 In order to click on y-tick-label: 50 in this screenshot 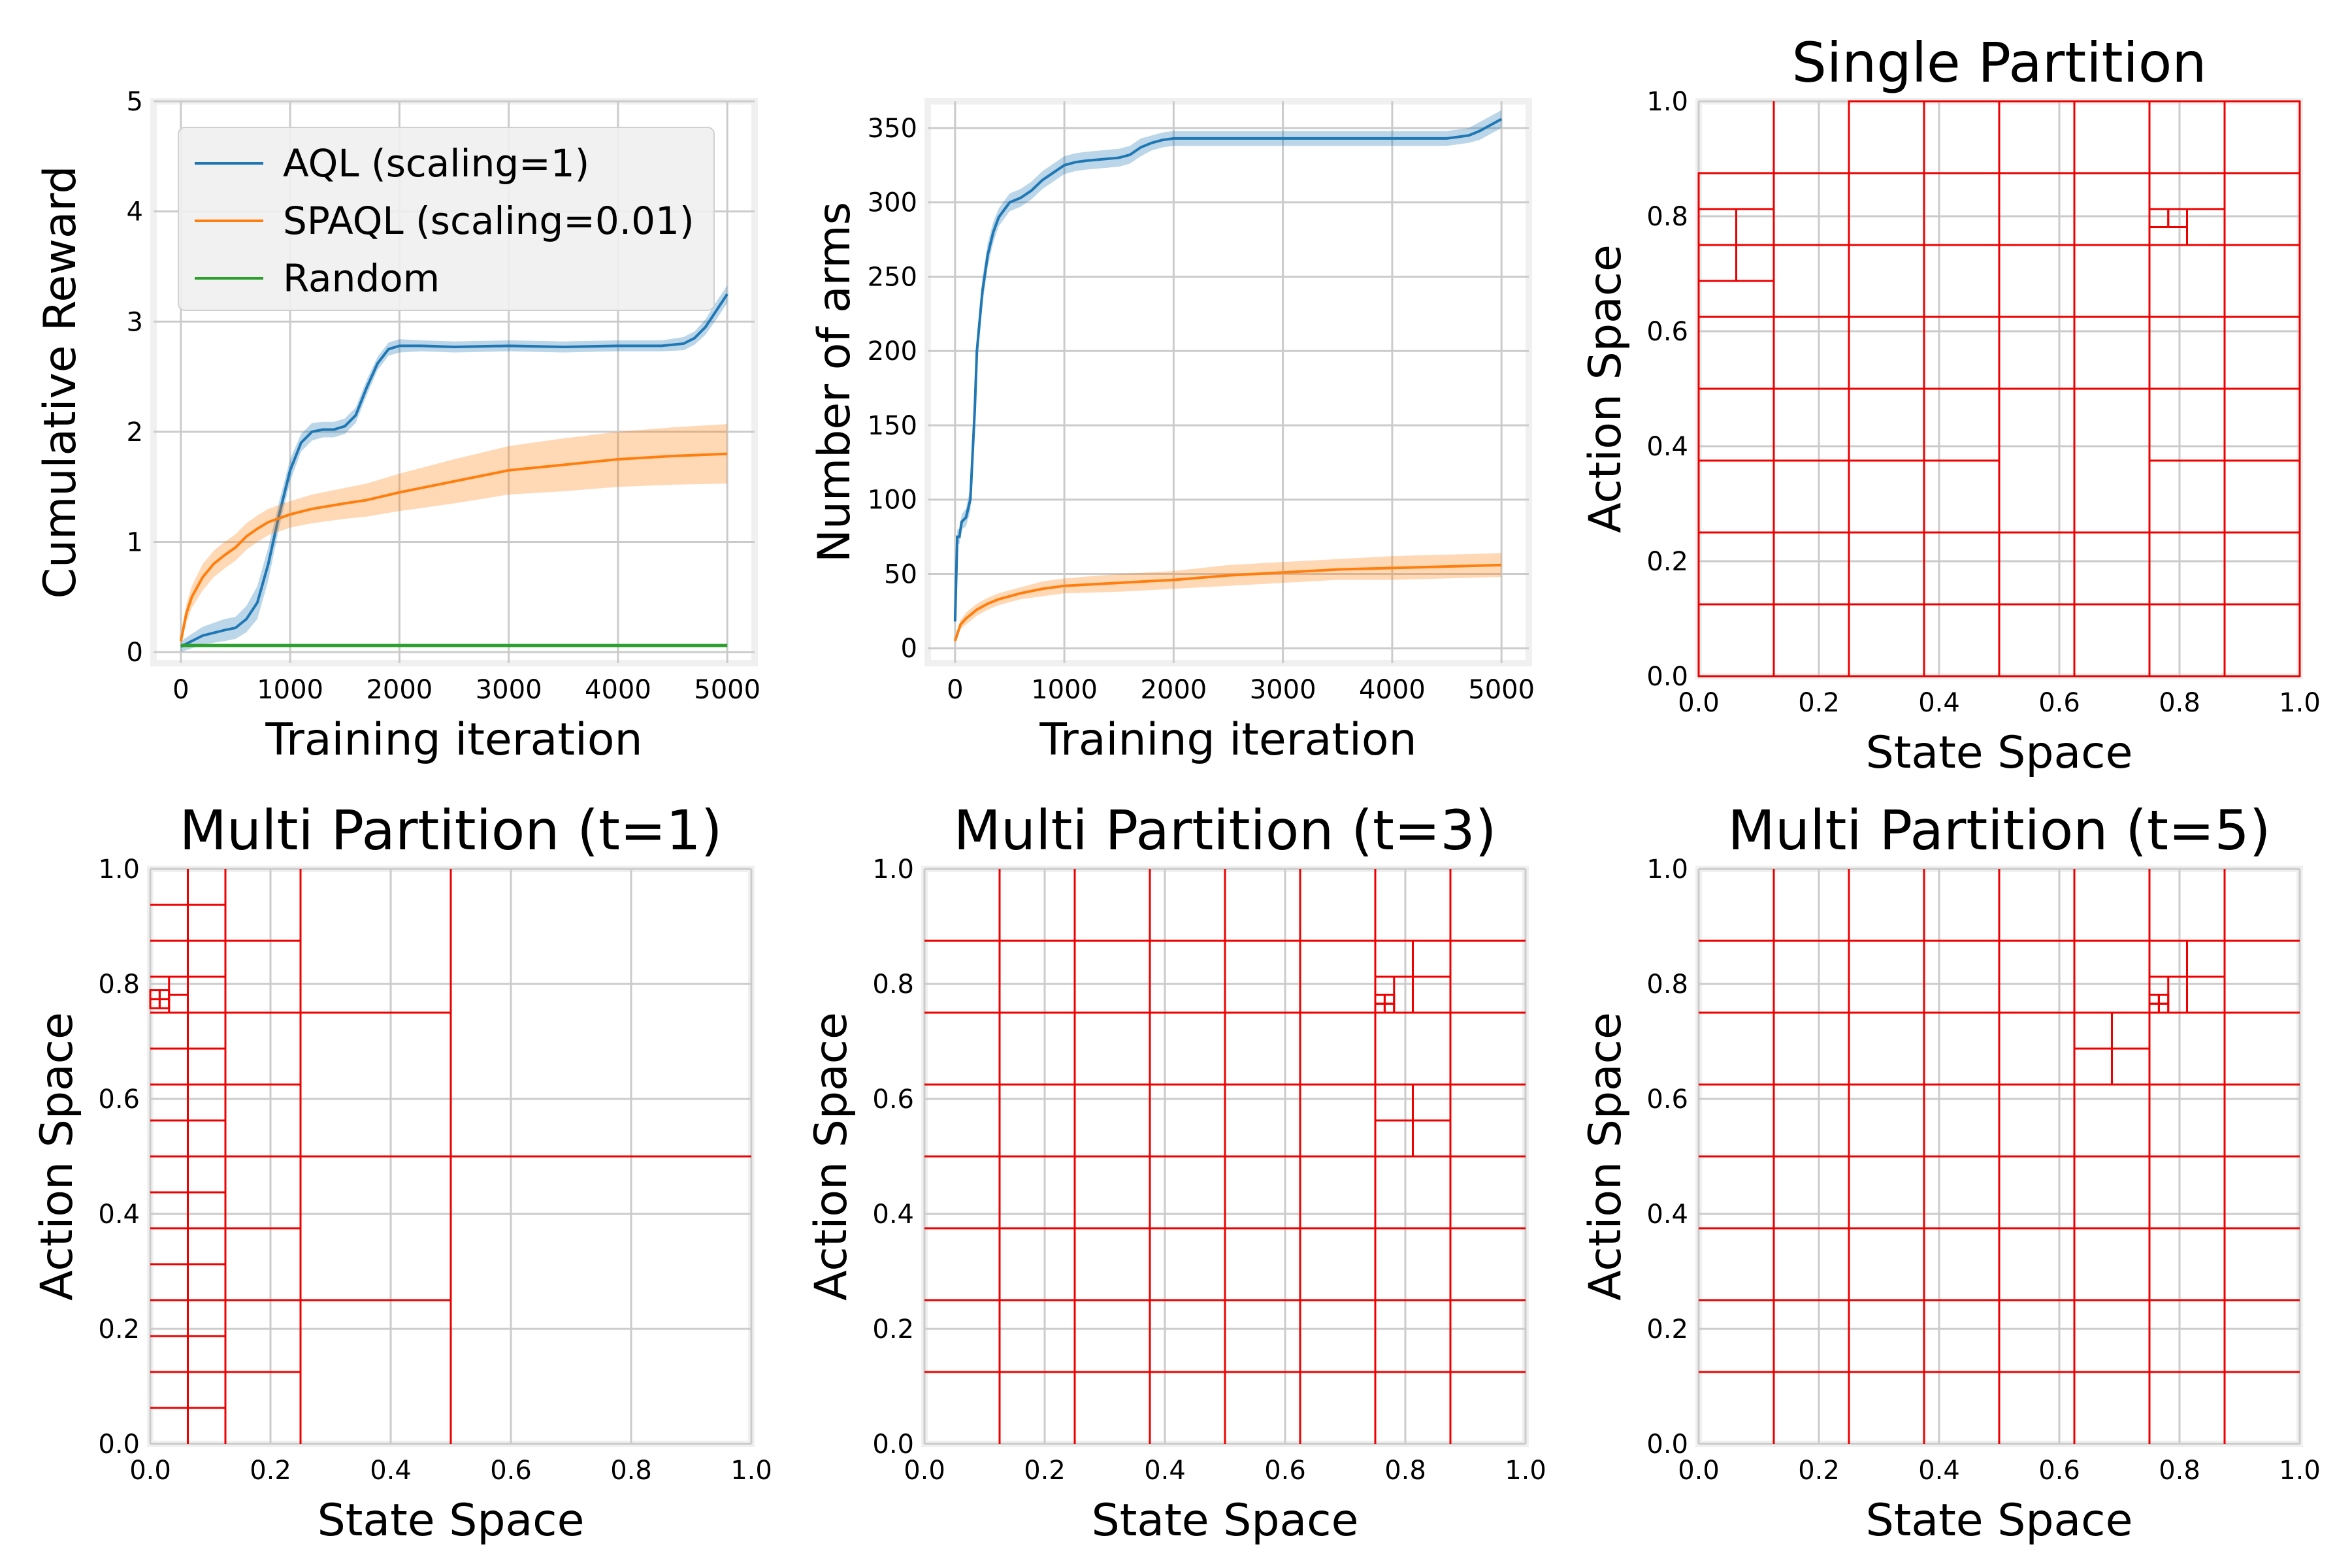, I will do `click(900, 574)`.